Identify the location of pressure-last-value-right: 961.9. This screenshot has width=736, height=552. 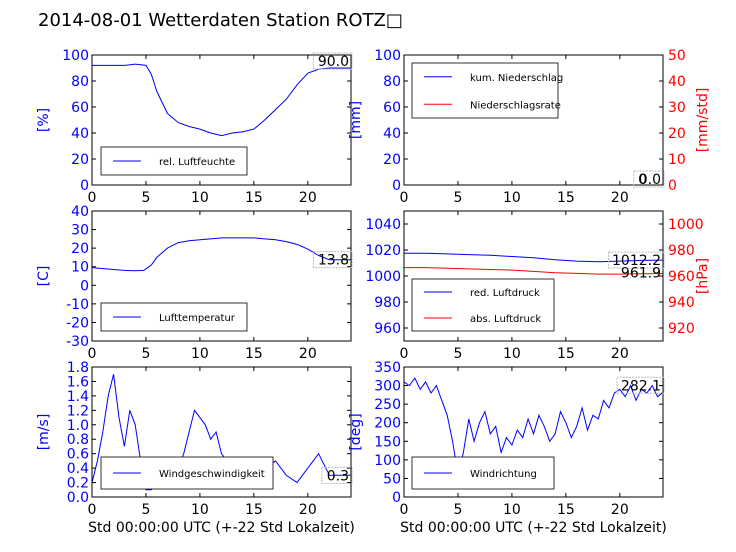
(641, 274).